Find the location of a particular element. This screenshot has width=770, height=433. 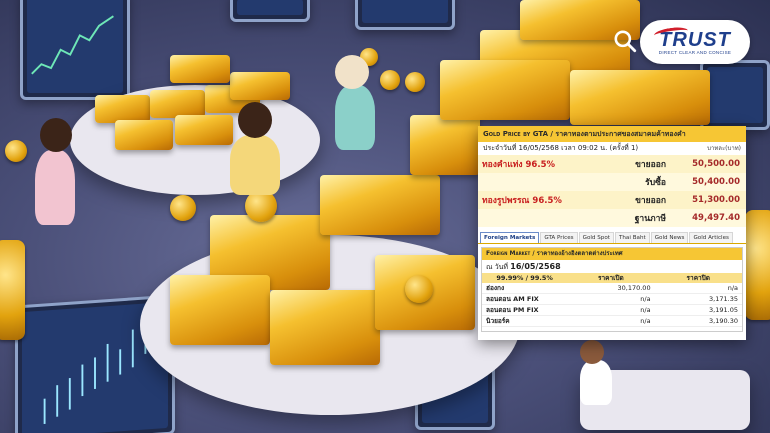

market-name: ลอนดอน PM FIX is located at coordinates (512, 310).